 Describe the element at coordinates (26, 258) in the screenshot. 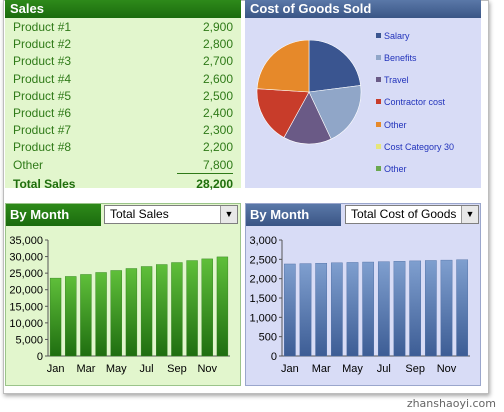

I see `y-tick-label: 30,000` at that location.